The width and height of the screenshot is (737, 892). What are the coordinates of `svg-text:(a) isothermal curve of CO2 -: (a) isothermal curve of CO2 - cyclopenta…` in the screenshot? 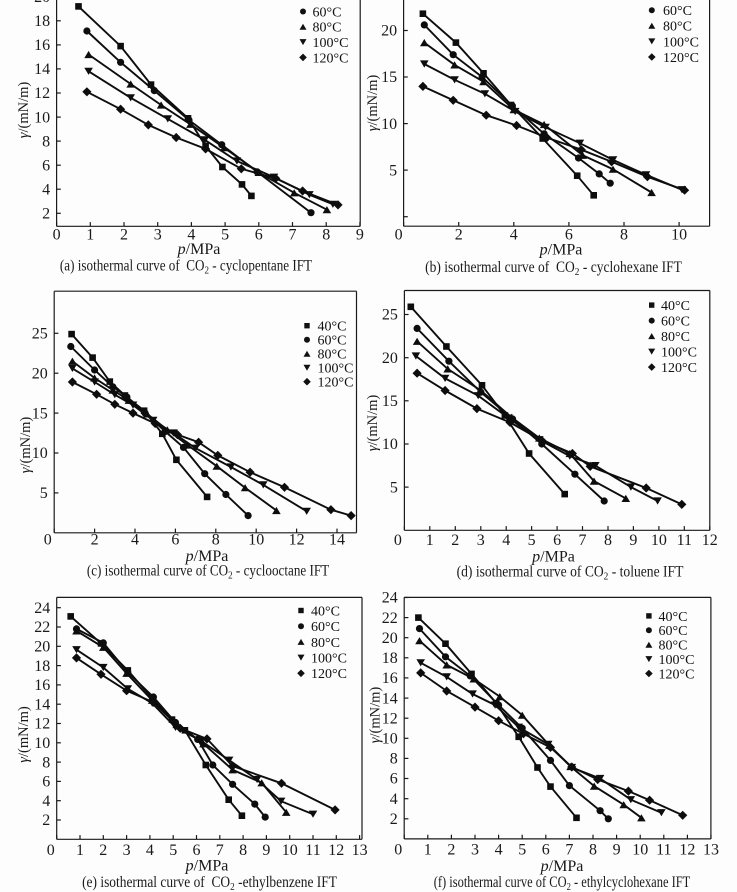 It's located at (186, 266).